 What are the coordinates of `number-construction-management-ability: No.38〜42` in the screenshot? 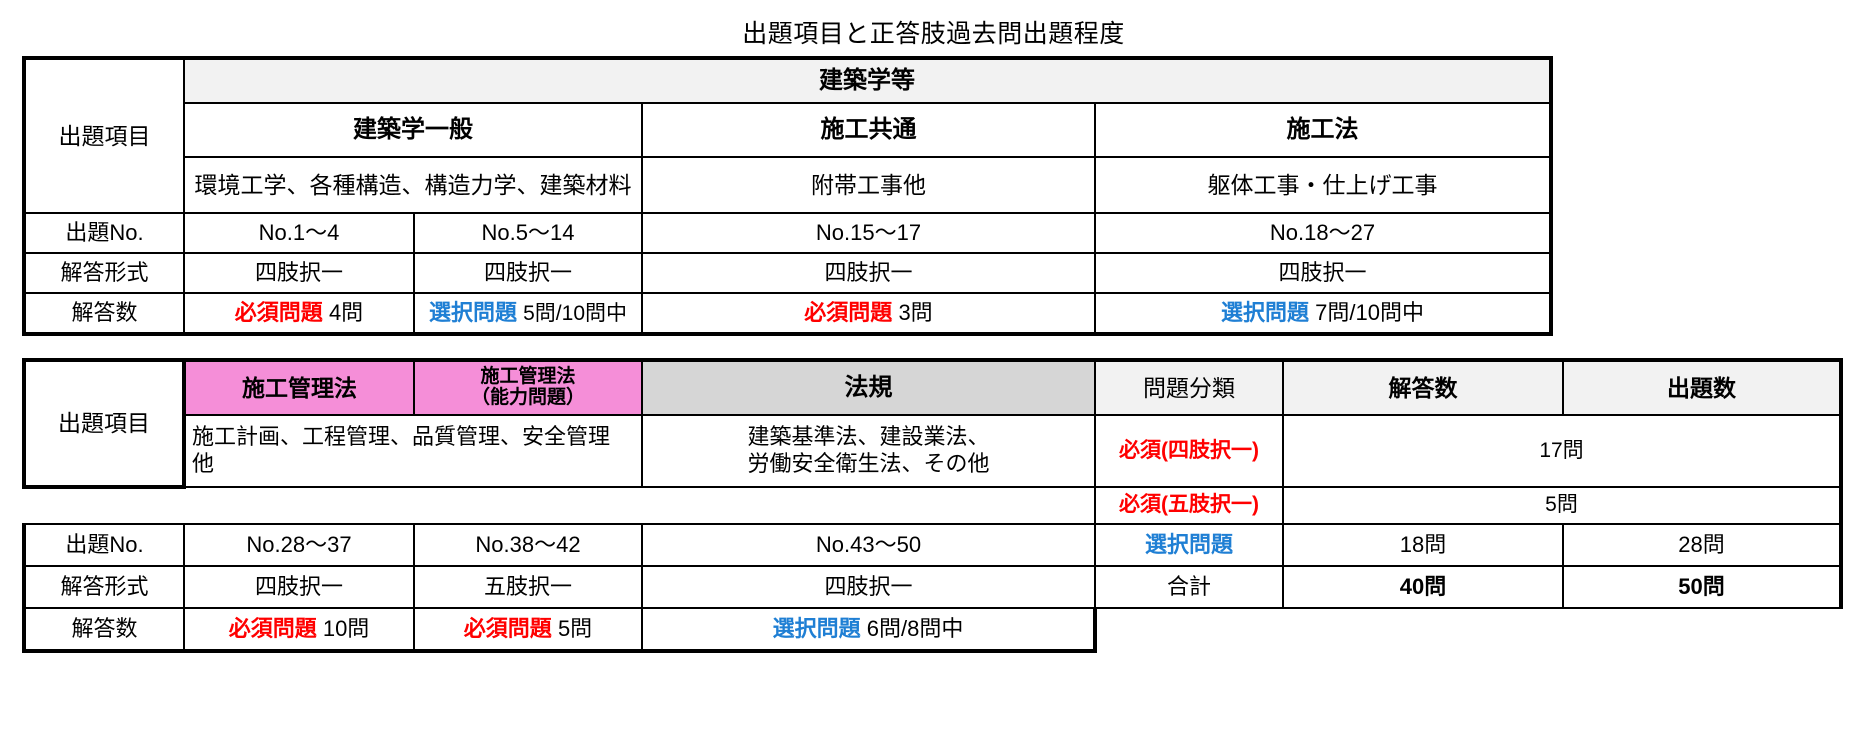 It's located at (528, 545).